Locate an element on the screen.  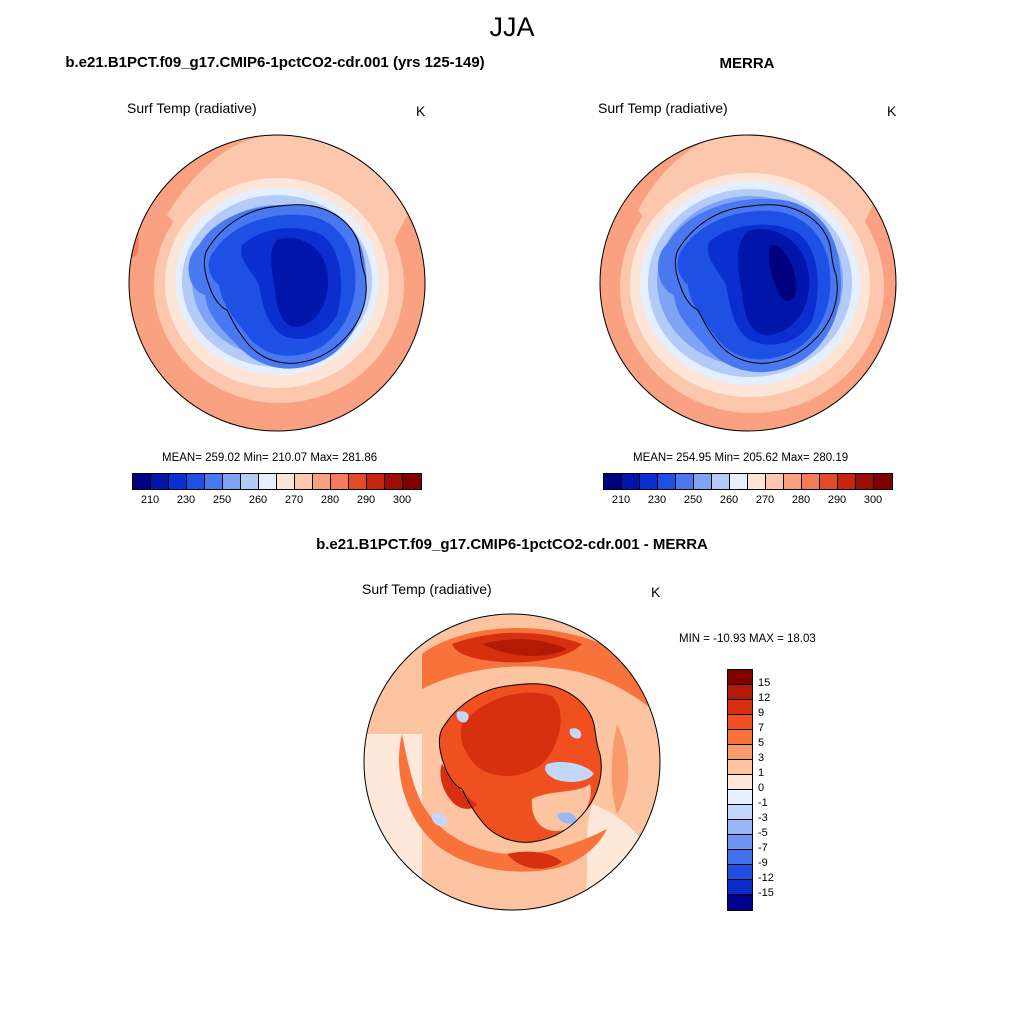
colorbar-tick-label: -3 is located at coordinates (763, 818).